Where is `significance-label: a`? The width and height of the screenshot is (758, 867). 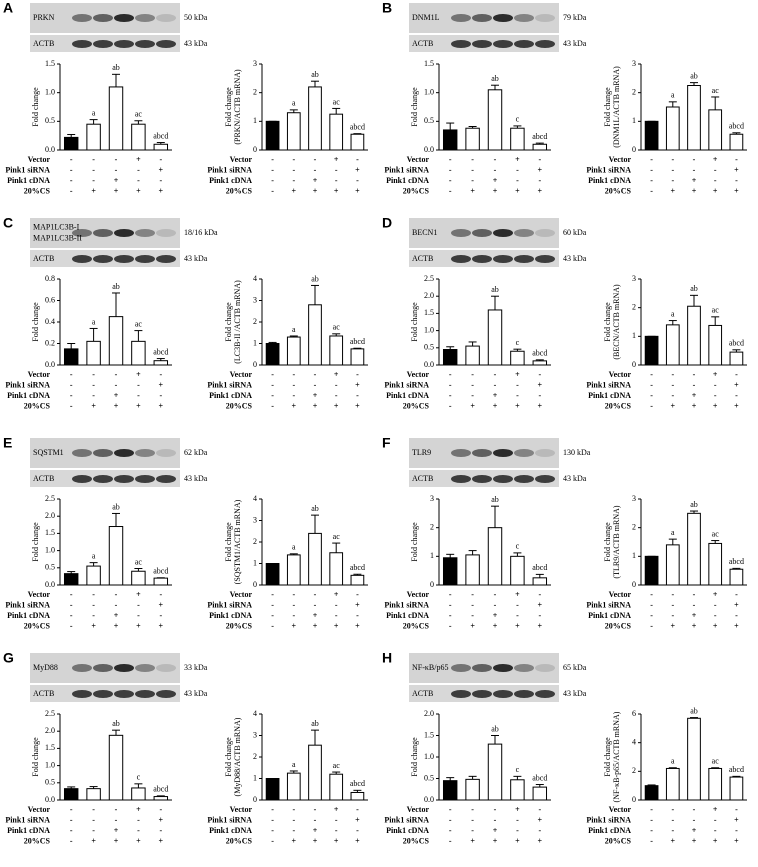
significance-label: a is located at coordinates (673, 313).